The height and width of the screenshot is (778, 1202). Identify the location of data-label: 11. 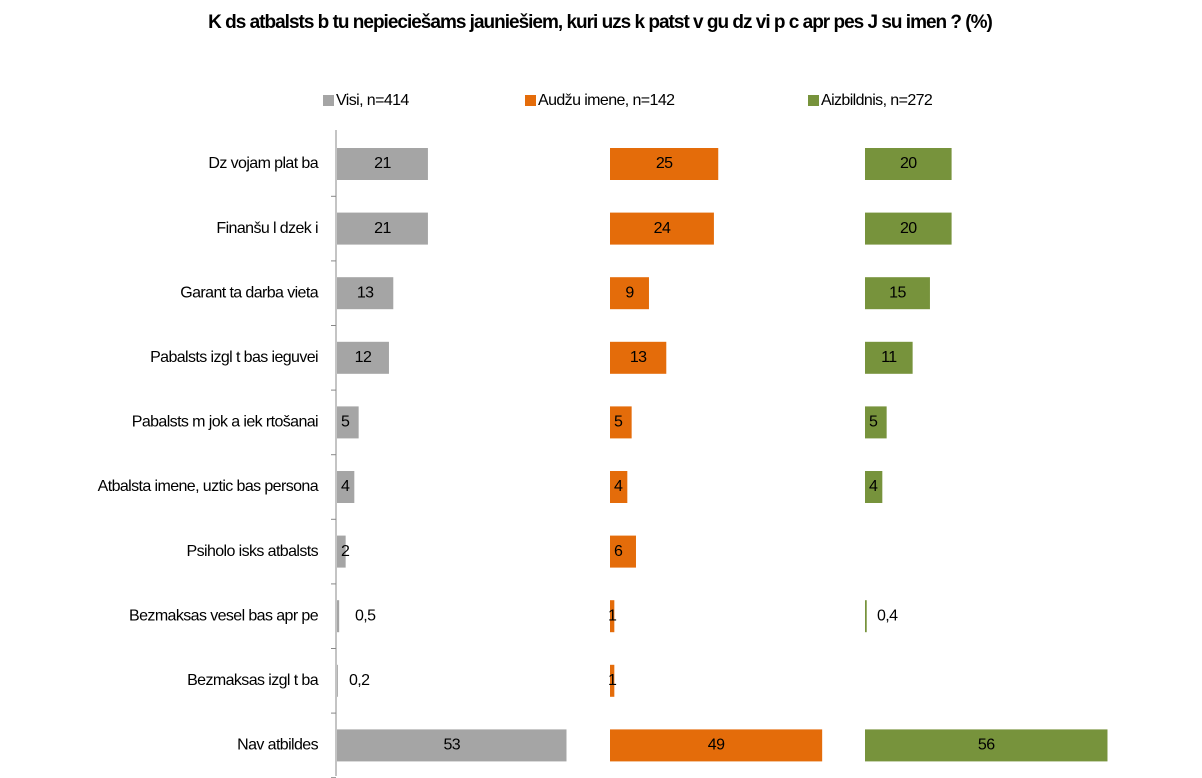
(889, 357).